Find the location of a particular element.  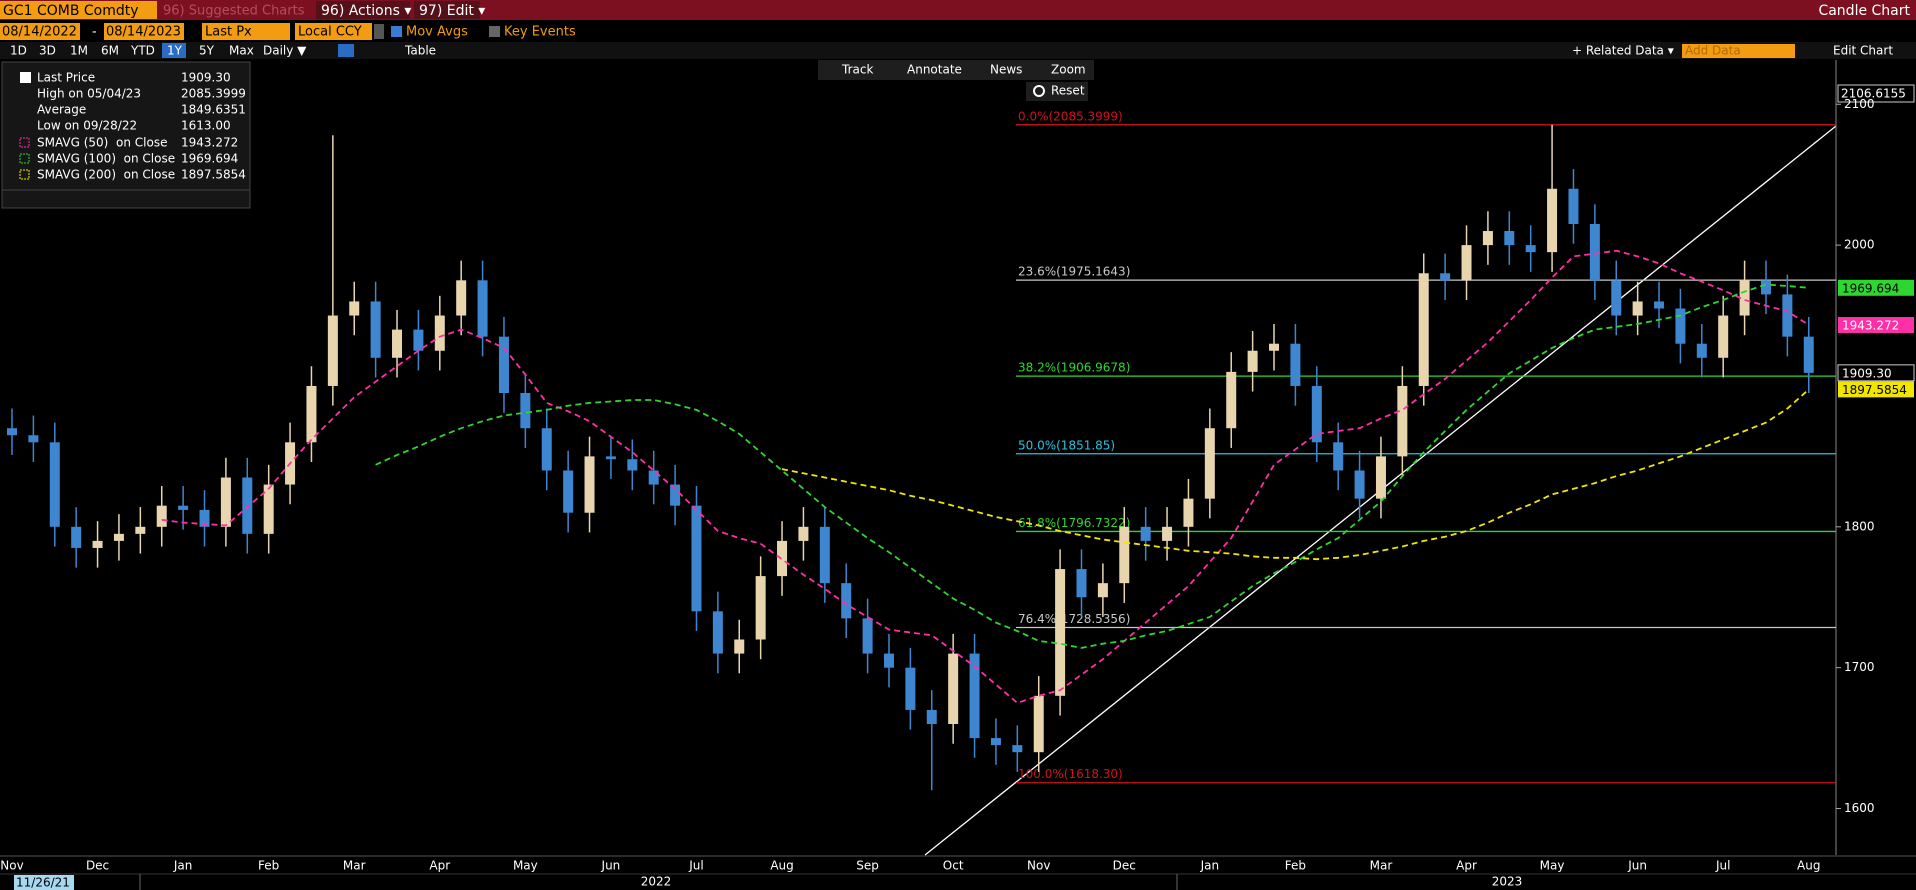

add-data-placeholder: Add Data is located at coordinates (1713, 51).